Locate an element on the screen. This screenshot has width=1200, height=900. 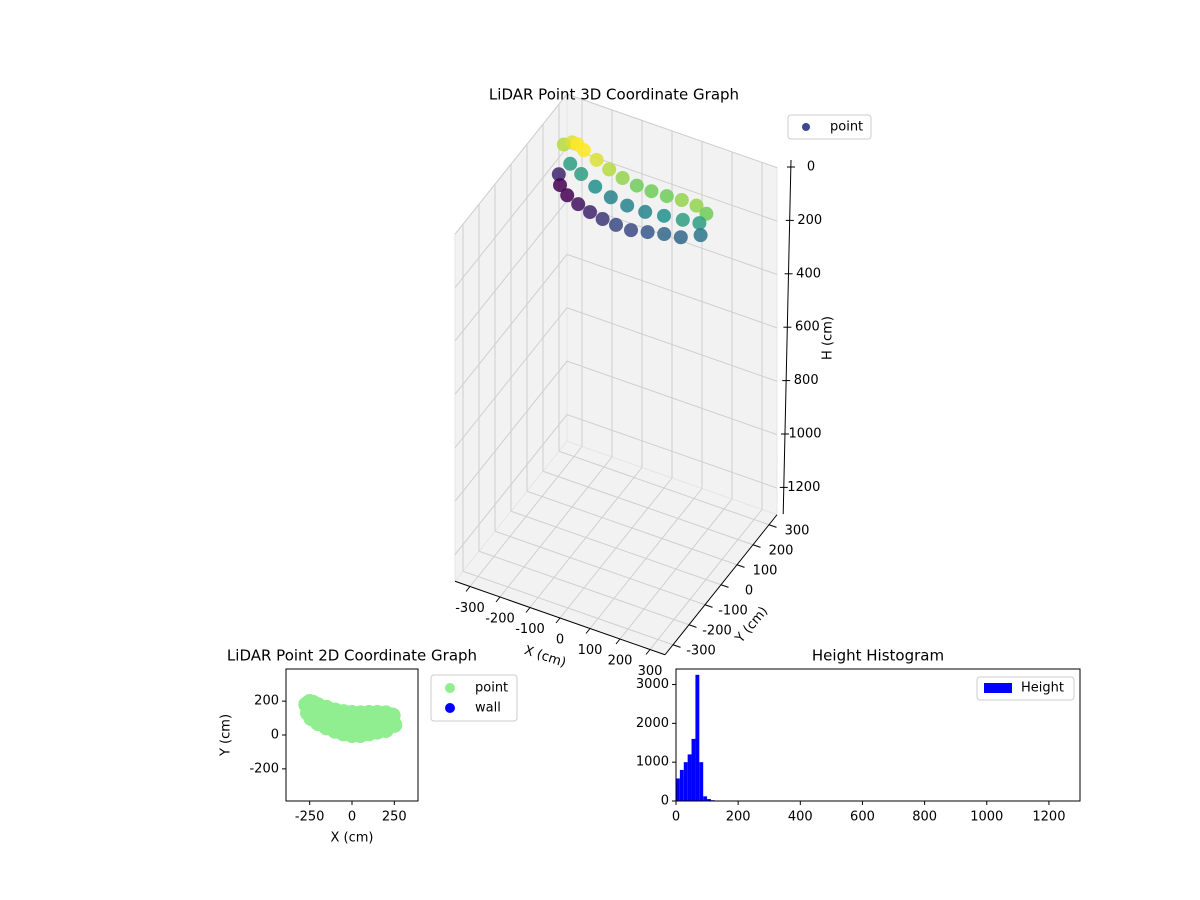
x-tick-label: 300 is located at coordinates (650, 671).